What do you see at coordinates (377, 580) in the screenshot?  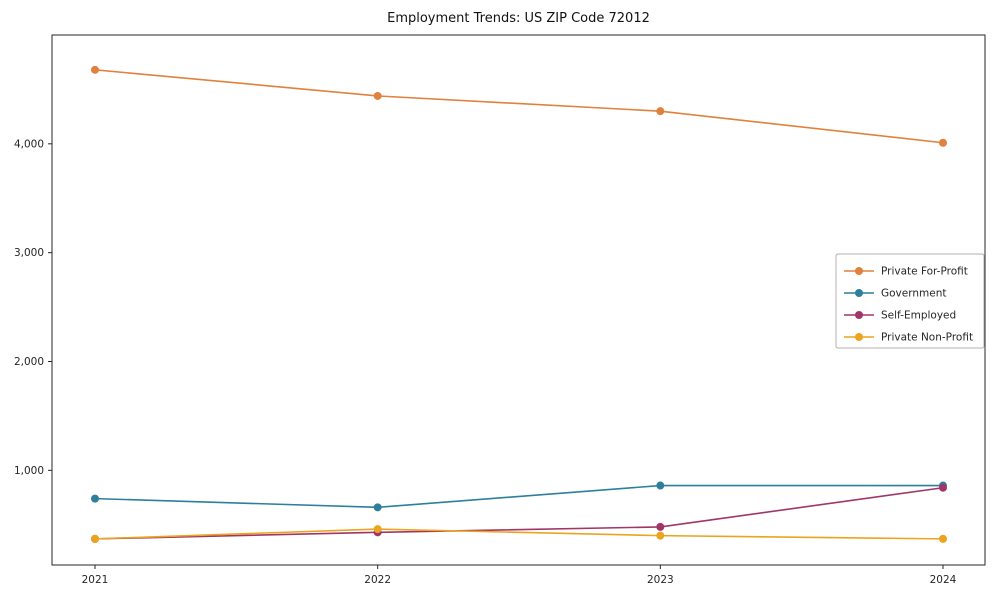 I see `x-axis-tick-label: 2022` at bounding box center [377, 580].